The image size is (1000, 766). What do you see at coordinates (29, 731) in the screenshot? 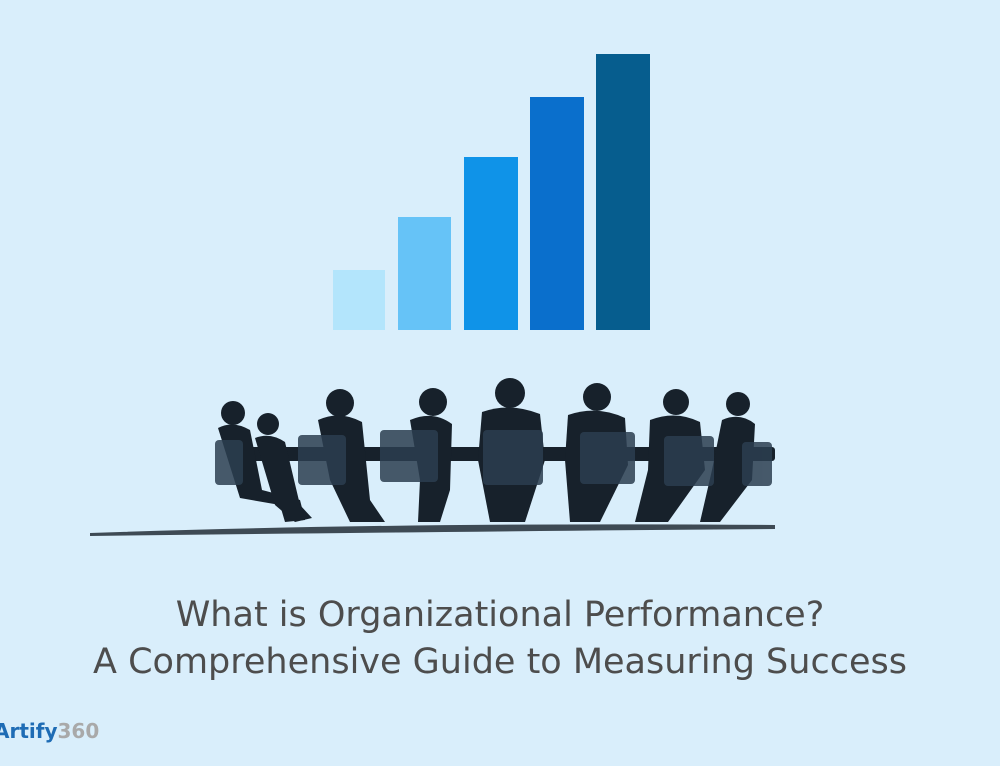
I see `logo-brand: Artify` at bounding box center [29, 731].